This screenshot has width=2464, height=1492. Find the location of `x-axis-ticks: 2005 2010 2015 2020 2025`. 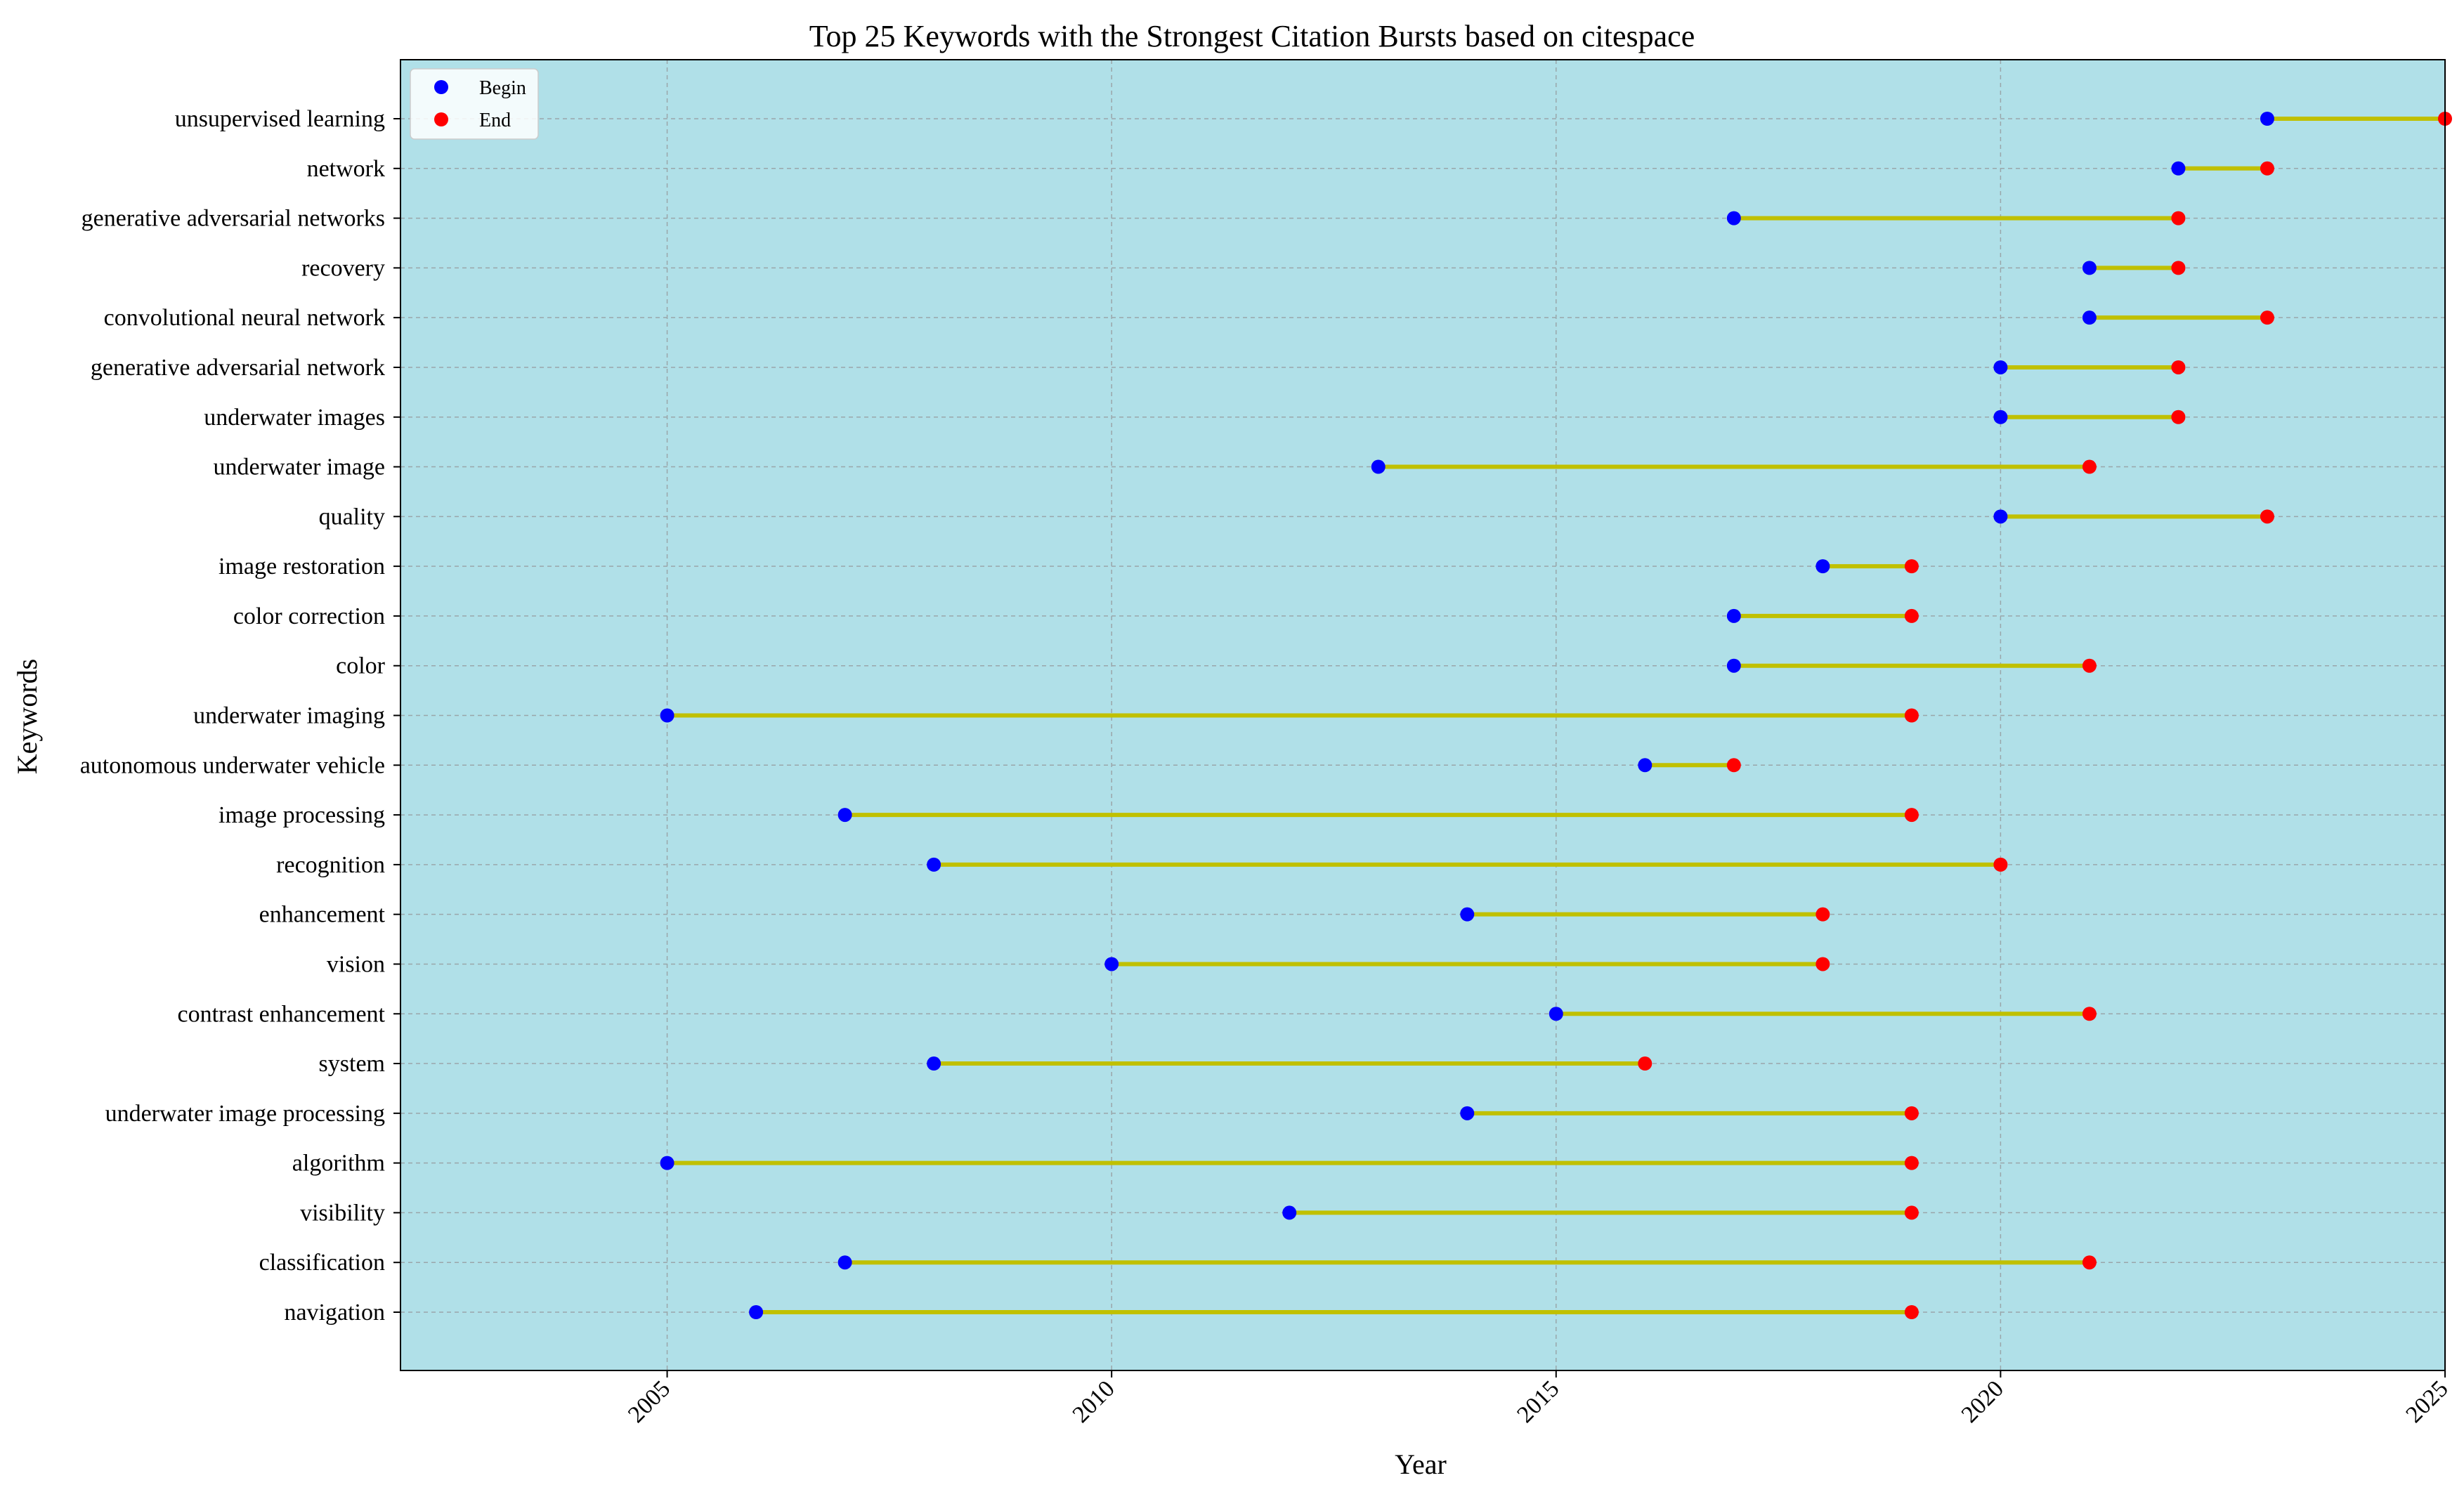

x-axis-ticks: 2005 2010 2015 2020 2025 is located at coordinates (1538, 1399).